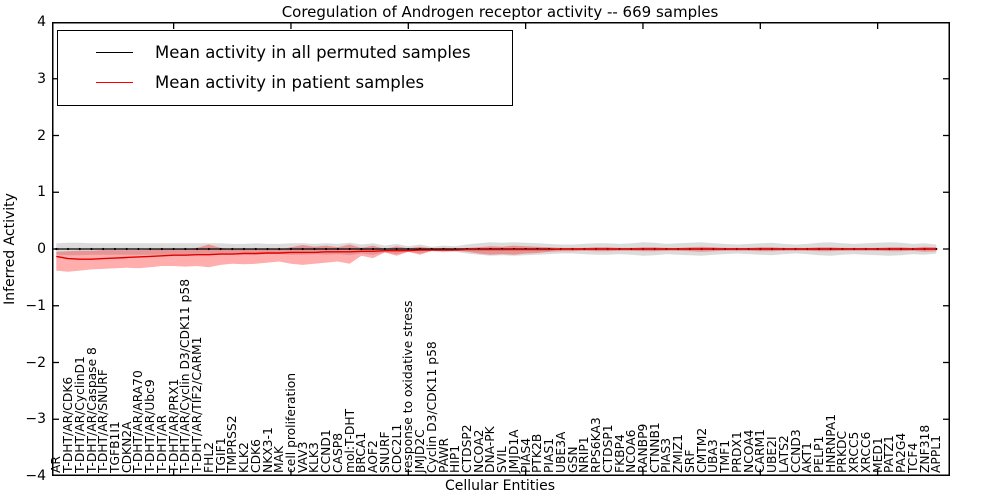 The image size is (1000, 500). I want to click on y-tick-label: 3, so click(41, 78).